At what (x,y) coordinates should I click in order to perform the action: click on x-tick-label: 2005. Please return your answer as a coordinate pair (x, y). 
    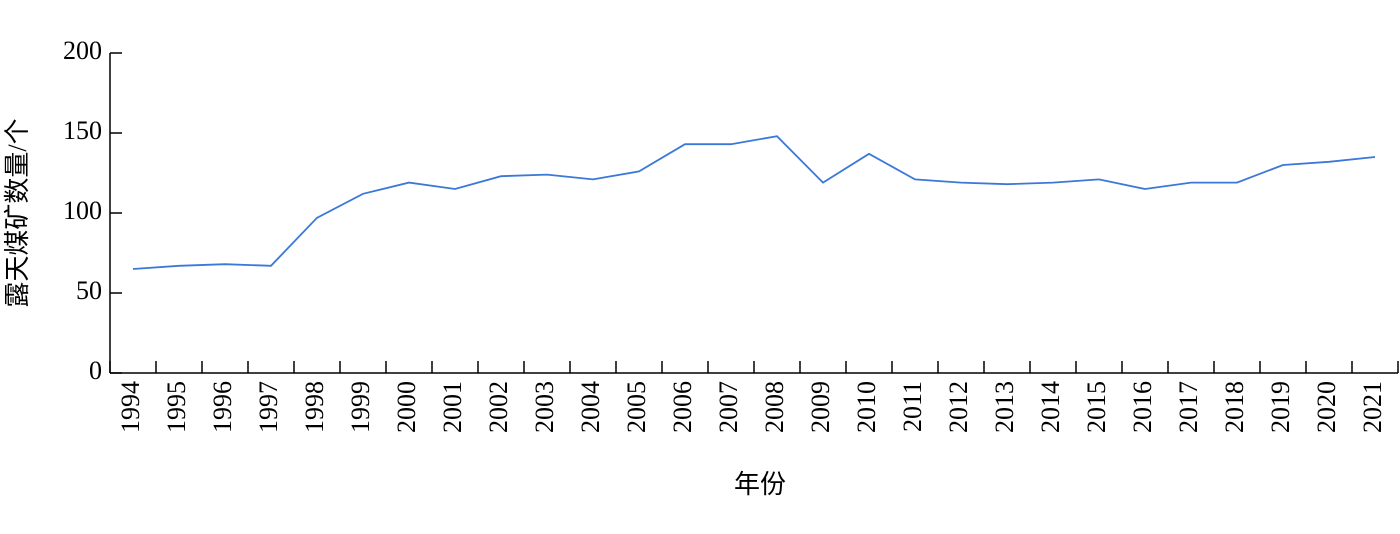
    Looking at the image, I should click on (636, 407).